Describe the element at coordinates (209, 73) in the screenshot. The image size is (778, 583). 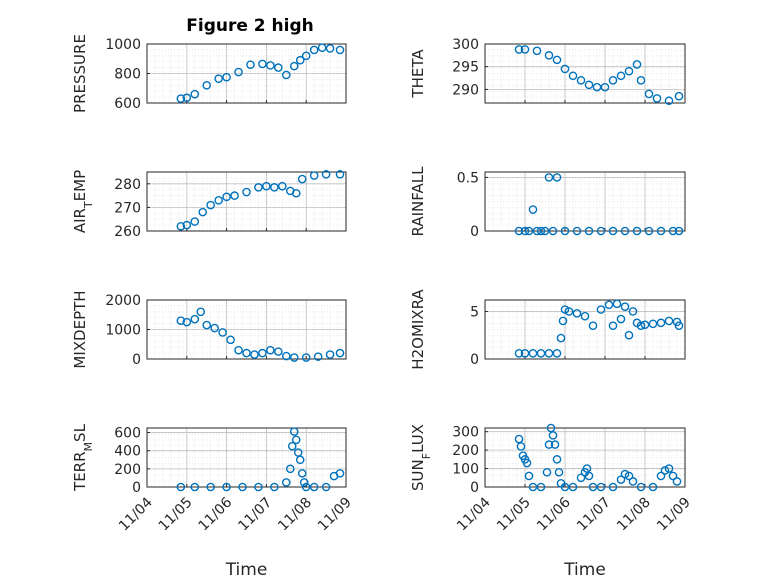
I see `subplot-1: 600 800 1000 PRESSURE` at that location.